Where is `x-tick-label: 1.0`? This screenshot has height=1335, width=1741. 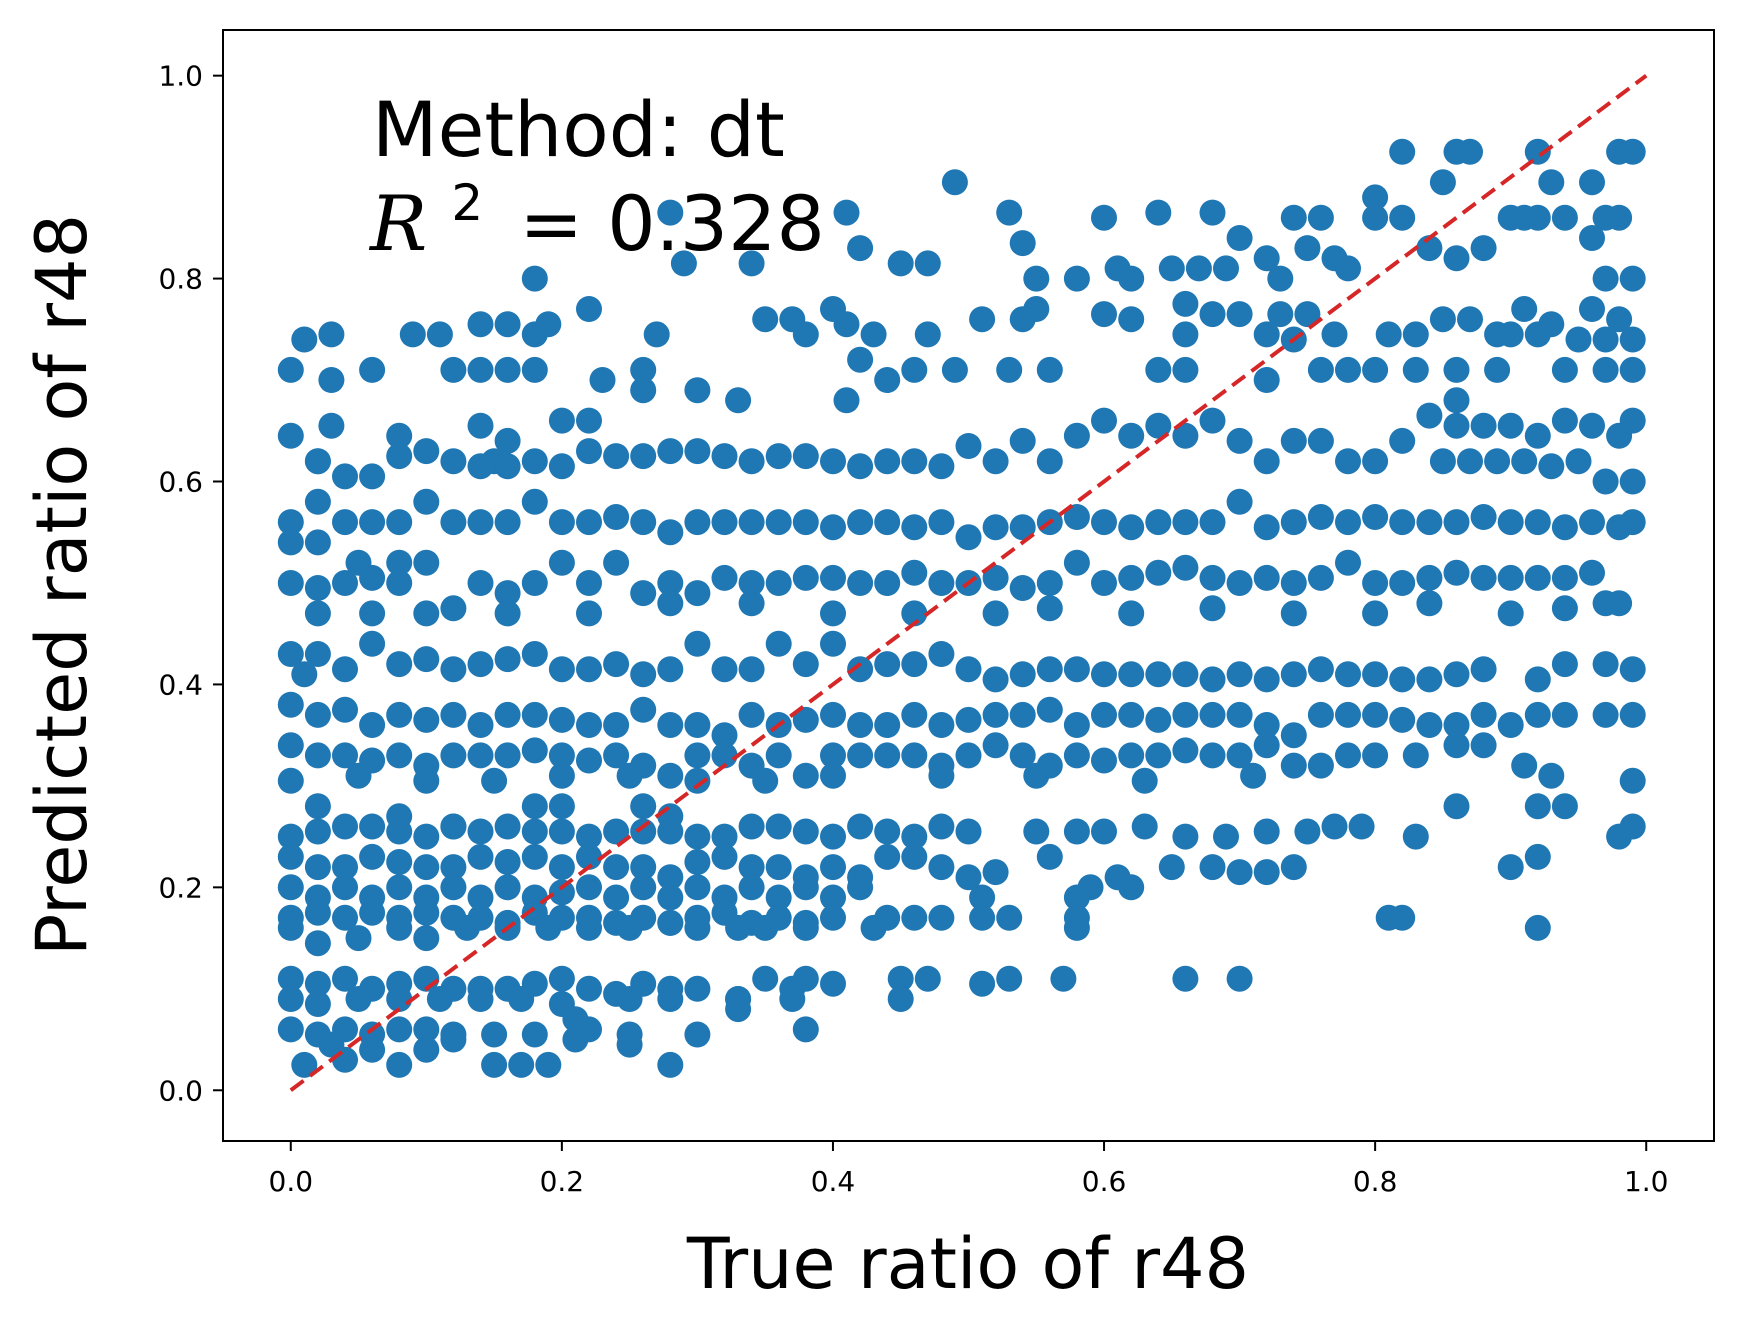
x-tick-label: 1.0 is located at coordinates (1646, 1181).